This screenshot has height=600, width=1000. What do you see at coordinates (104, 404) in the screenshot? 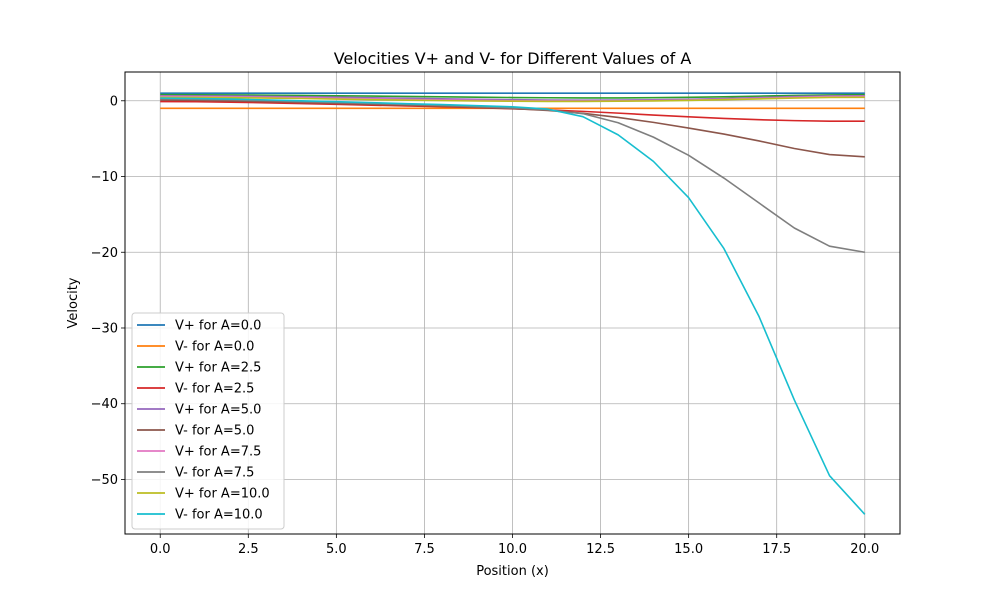
I see `y-tick-label: −40` at bounding box center [104, 404].